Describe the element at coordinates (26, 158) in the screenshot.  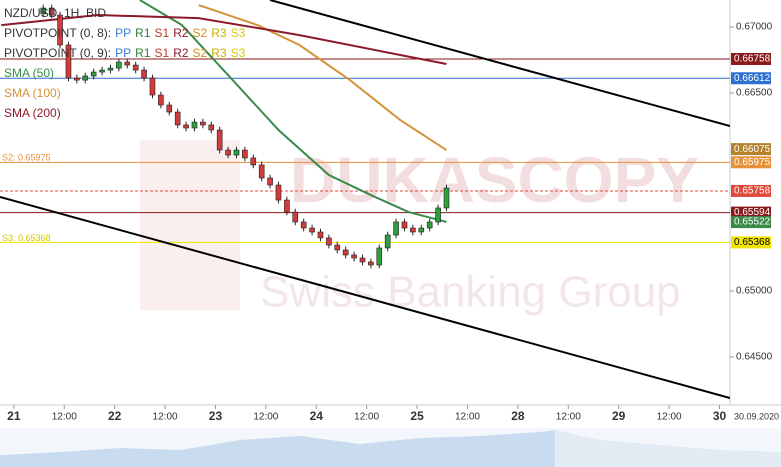
I see `level-annotation: S2: 0.65975` at that location.